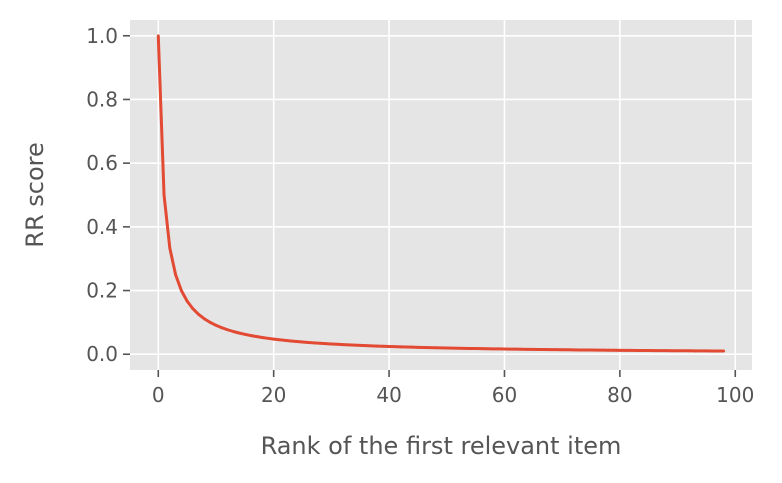  Describe the element at coordinates (102, 227) in the screenshot. I see `y-tick-label: 0.4` at that location.